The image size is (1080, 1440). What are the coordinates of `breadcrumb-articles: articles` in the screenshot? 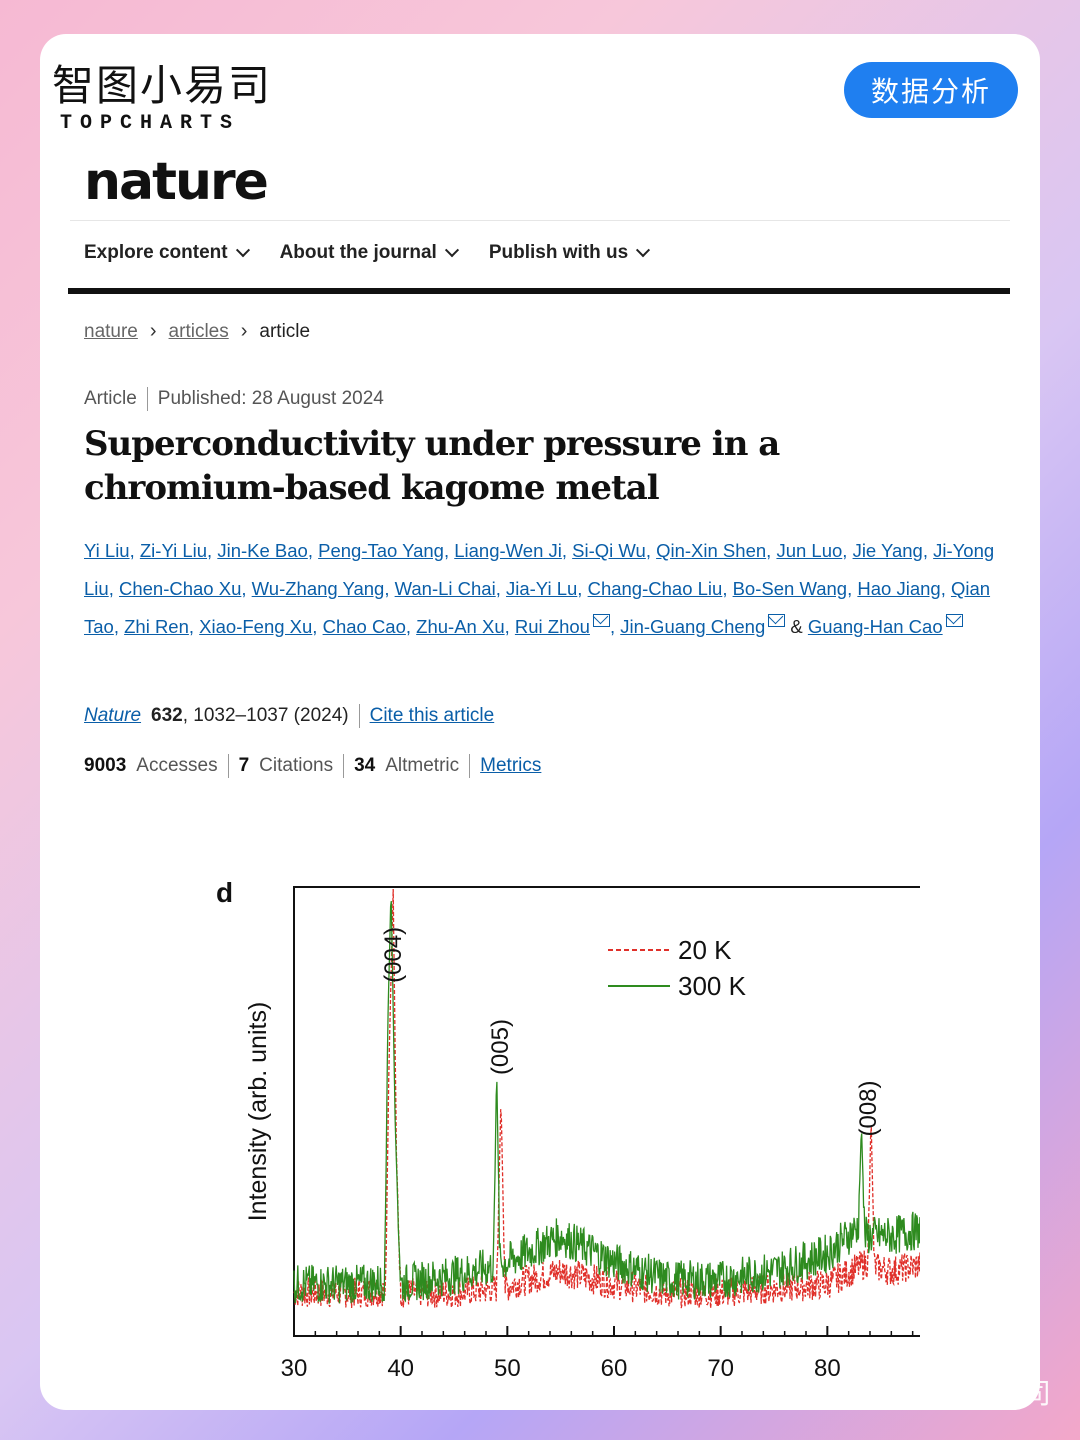 It's located at (198, 331).